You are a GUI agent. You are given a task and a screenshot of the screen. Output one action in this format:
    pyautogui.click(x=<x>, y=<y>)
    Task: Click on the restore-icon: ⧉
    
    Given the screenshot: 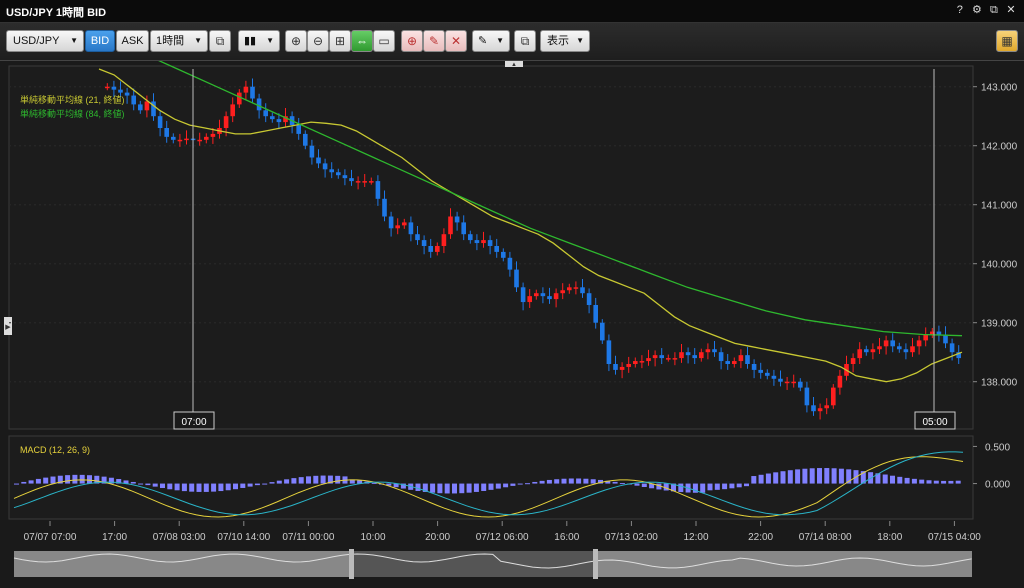 What is the action you would take?
    pyautogui.click(x=994, y=10)
    